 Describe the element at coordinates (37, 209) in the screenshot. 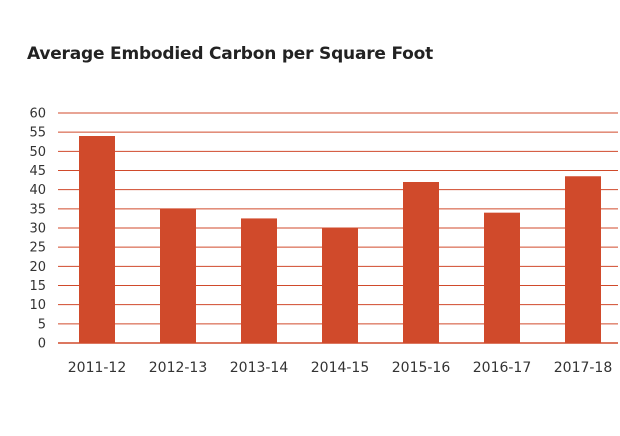

I see `y-tick-label: 35` at that location.